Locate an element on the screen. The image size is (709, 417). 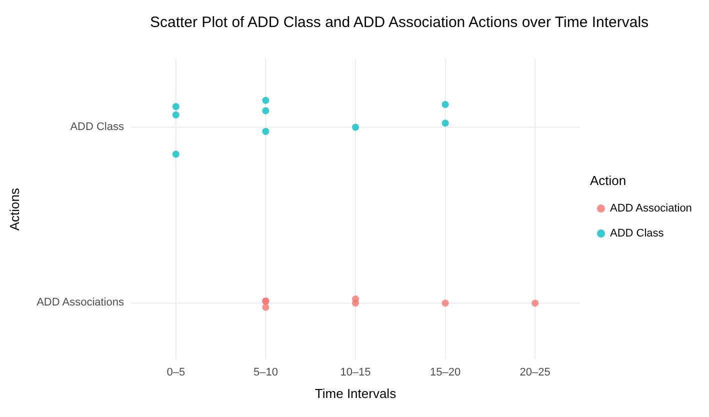
x-tick-label: 15–20 is located at coordinates (445, 372).